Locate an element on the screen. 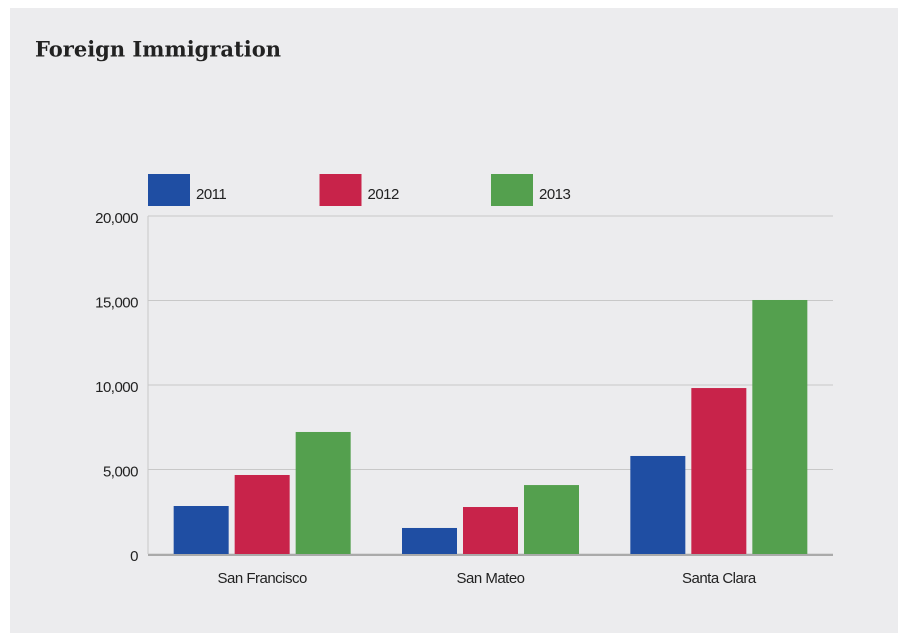  x-tick-label: San Mateo is located at coordinates (490, 578).